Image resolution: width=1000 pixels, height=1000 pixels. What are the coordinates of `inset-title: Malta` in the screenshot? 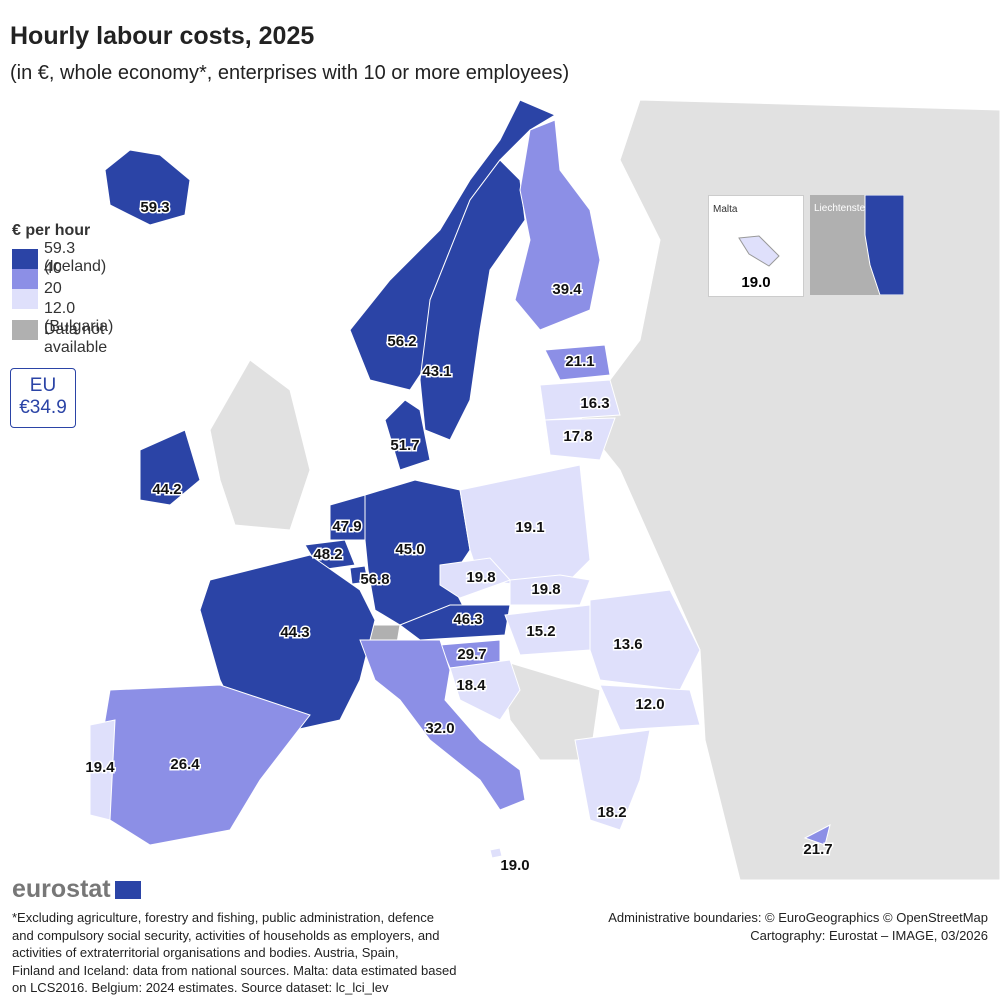 It's located at (725, 209).